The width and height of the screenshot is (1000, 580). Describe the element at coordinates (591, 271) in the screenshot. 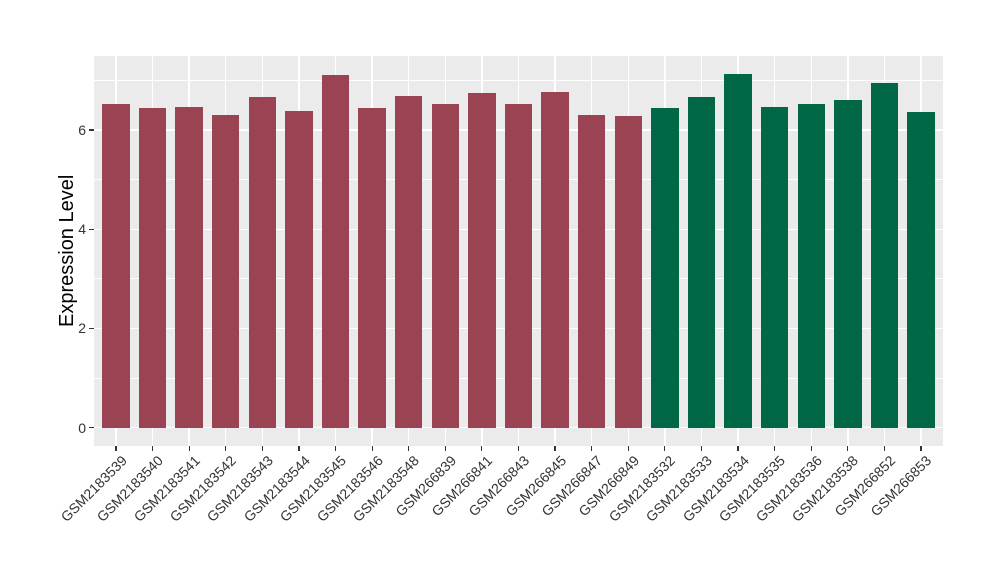

I see `bar-GSM266847` at that location.